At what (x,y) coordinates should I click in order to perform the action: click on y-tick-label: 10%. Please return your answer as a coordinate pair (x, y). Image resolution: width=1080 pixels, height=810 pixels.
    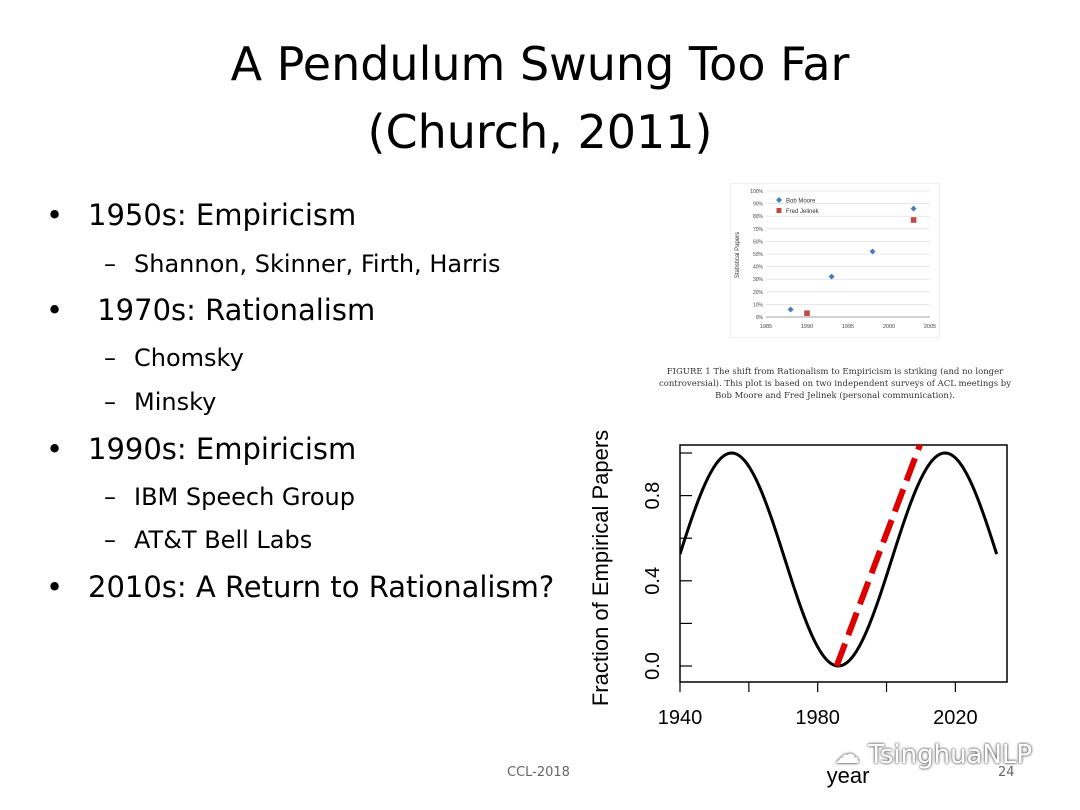
    Looking at the image, I should click on (758, 305).